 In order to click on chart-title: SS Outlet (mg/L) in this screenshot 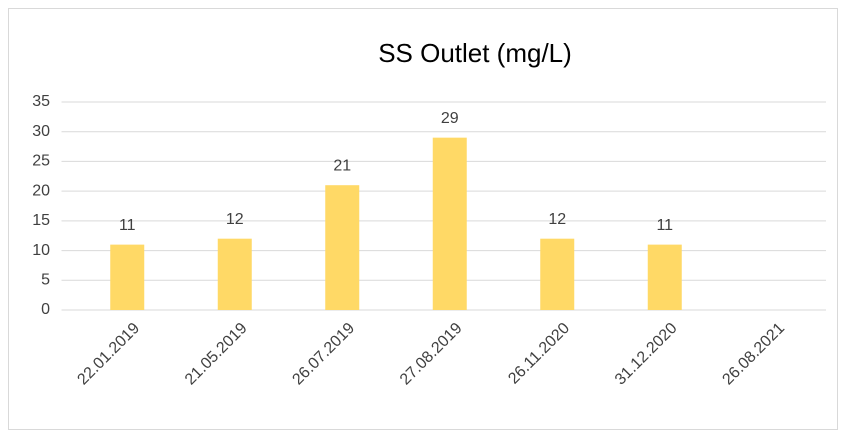, I will do `click(475, 53)`.